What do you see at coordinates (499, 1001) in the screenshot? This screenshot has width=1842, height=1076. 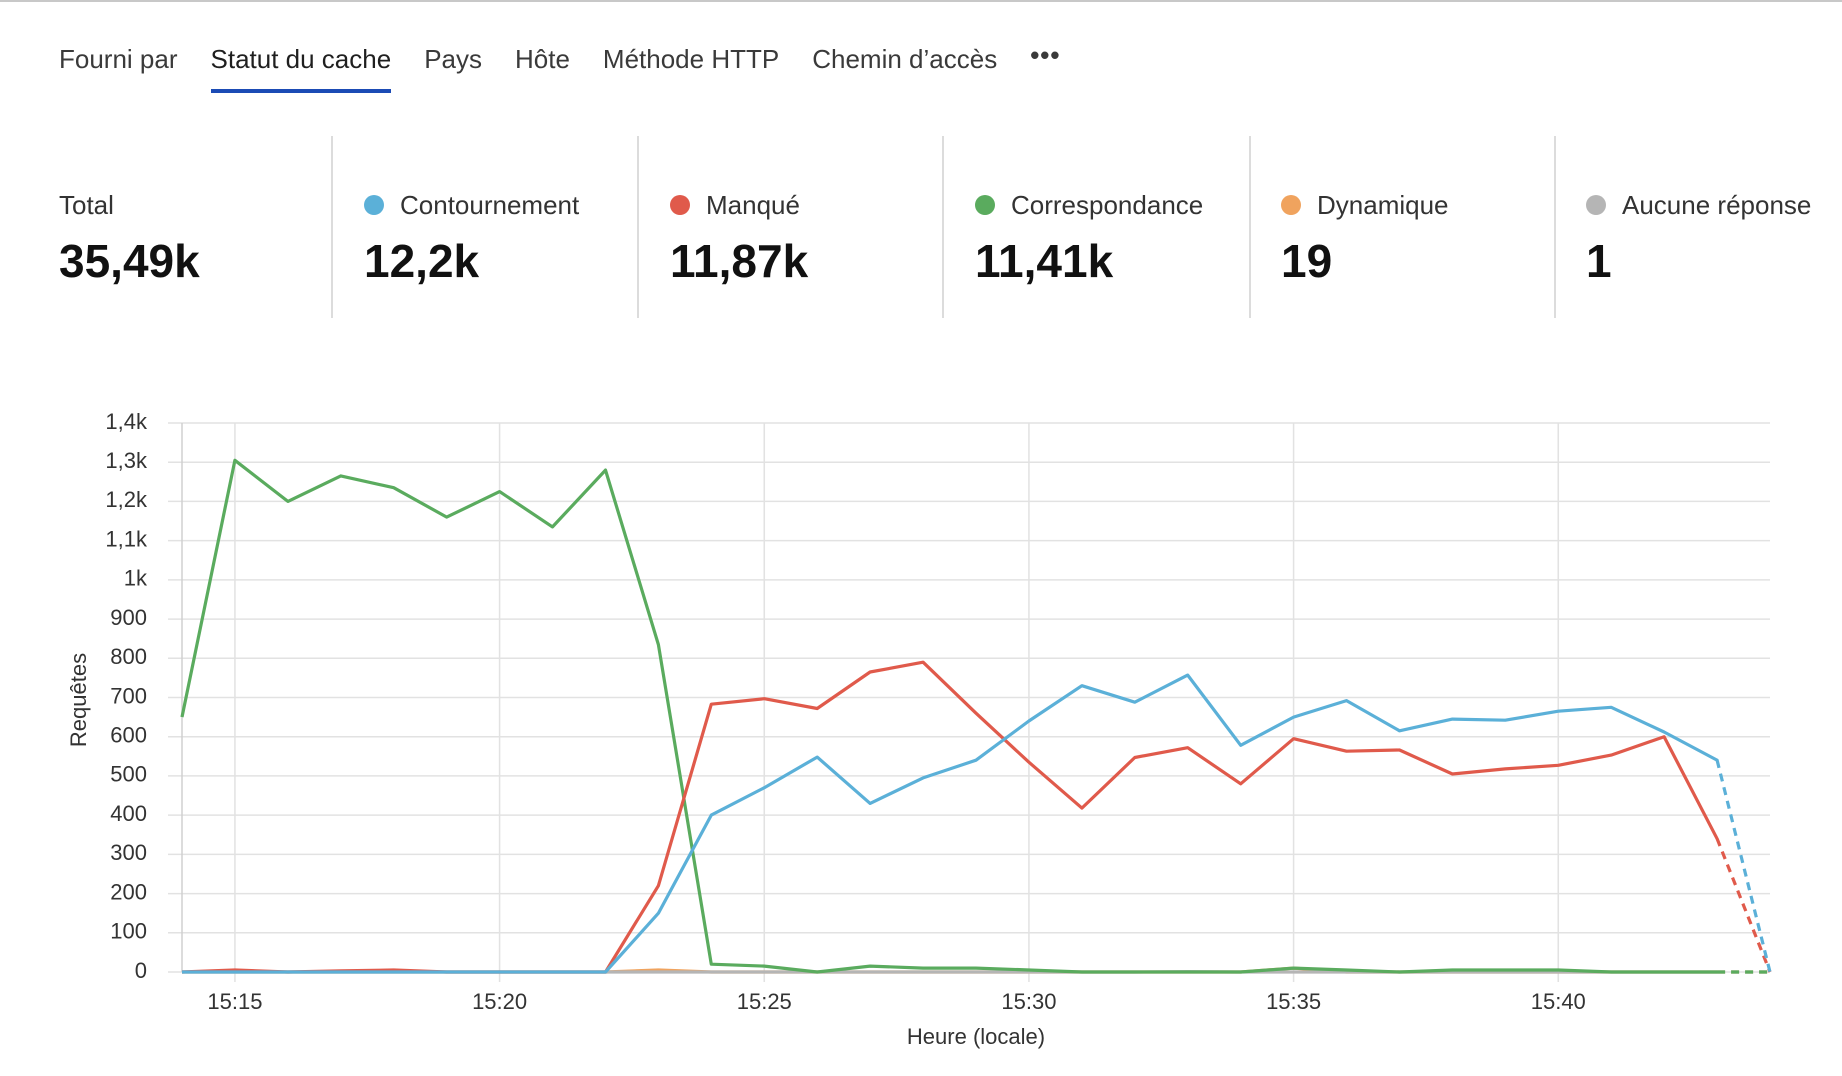 I see `x-tick-label: 15:20` at bounding box center [499, 1001].